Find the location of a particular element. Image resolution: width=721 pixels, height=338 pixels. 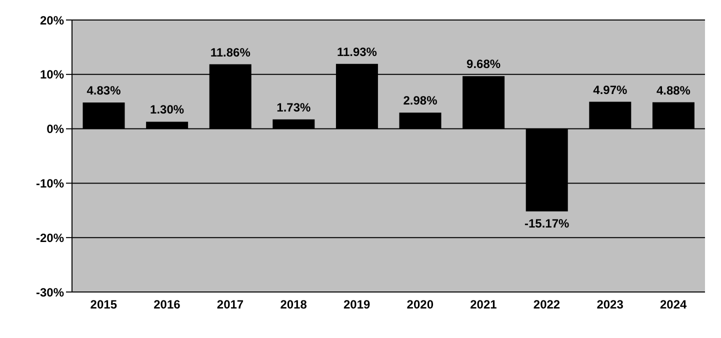

x-tick-label: 2019 is located at coordinates (357, 305).